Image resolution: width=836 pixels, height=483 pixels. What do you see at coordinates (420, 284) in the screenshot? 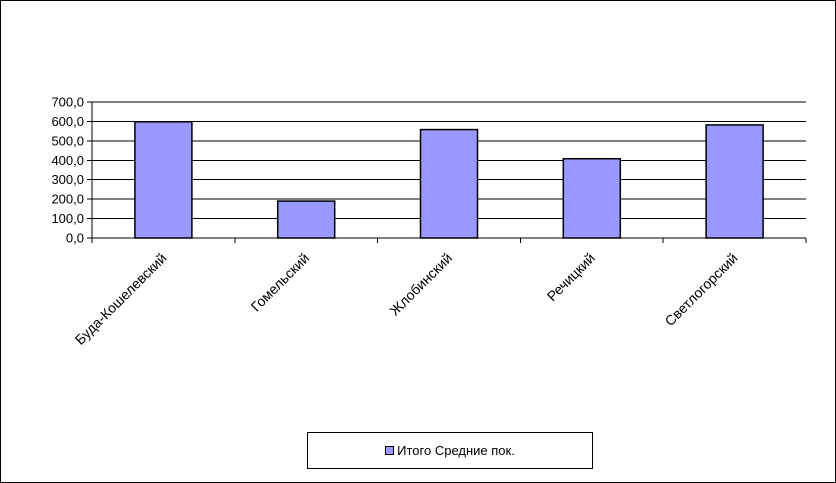
I see `x-tick-label: Жлобинский` at bounding box center [420, 284].